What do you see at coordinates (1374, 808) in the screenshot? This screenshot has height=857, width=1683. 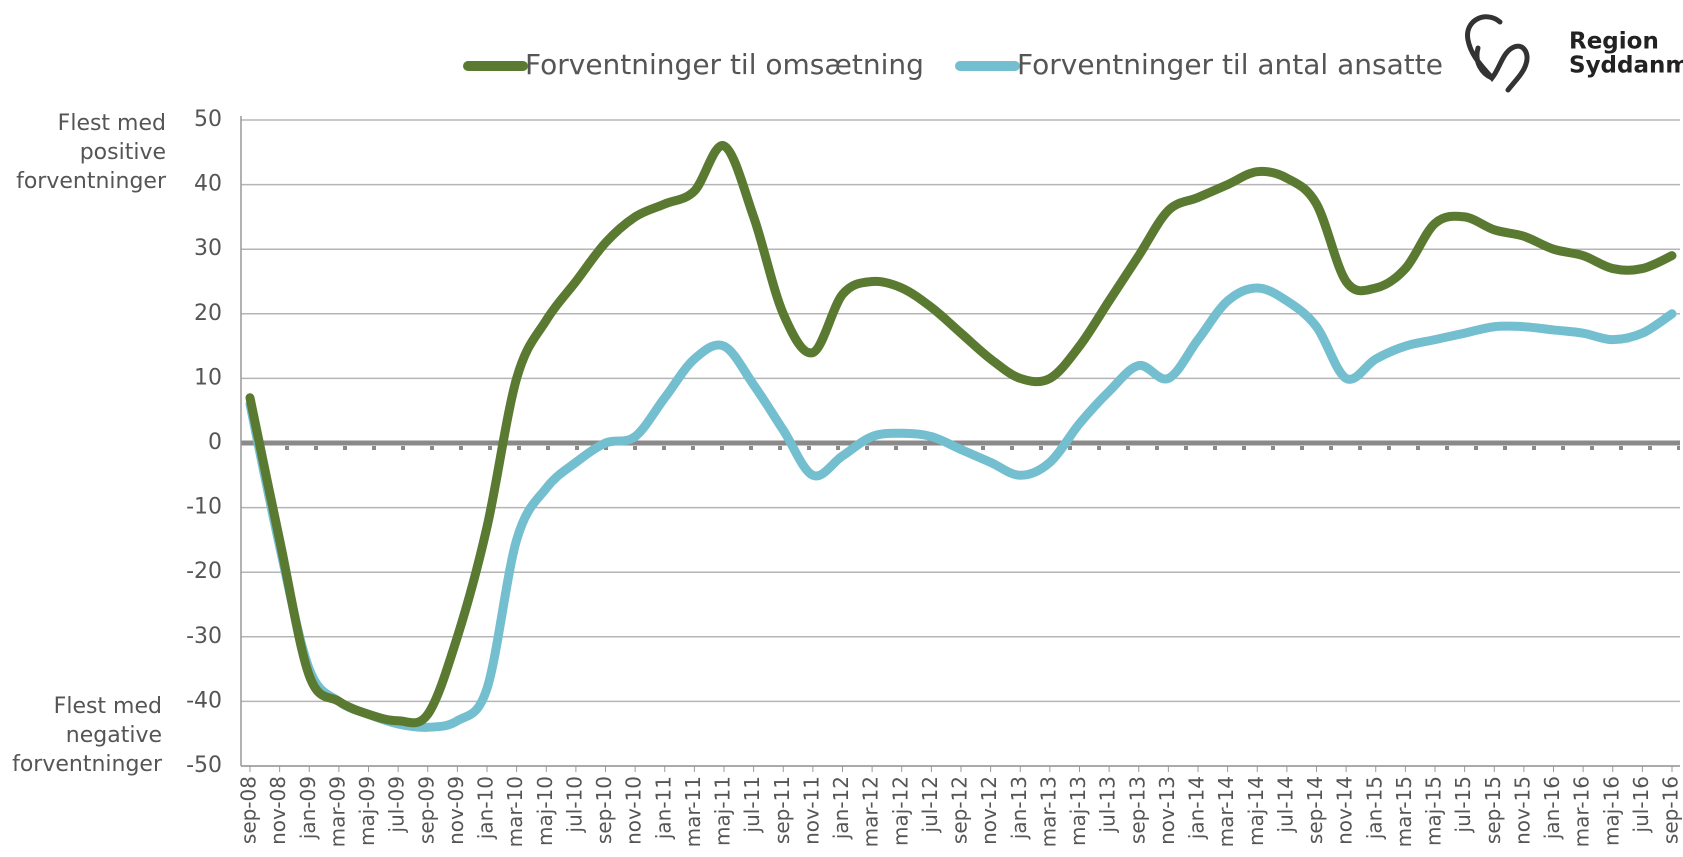 I see `x-tick-label: jan-15` at bounding box center [1374, 808].